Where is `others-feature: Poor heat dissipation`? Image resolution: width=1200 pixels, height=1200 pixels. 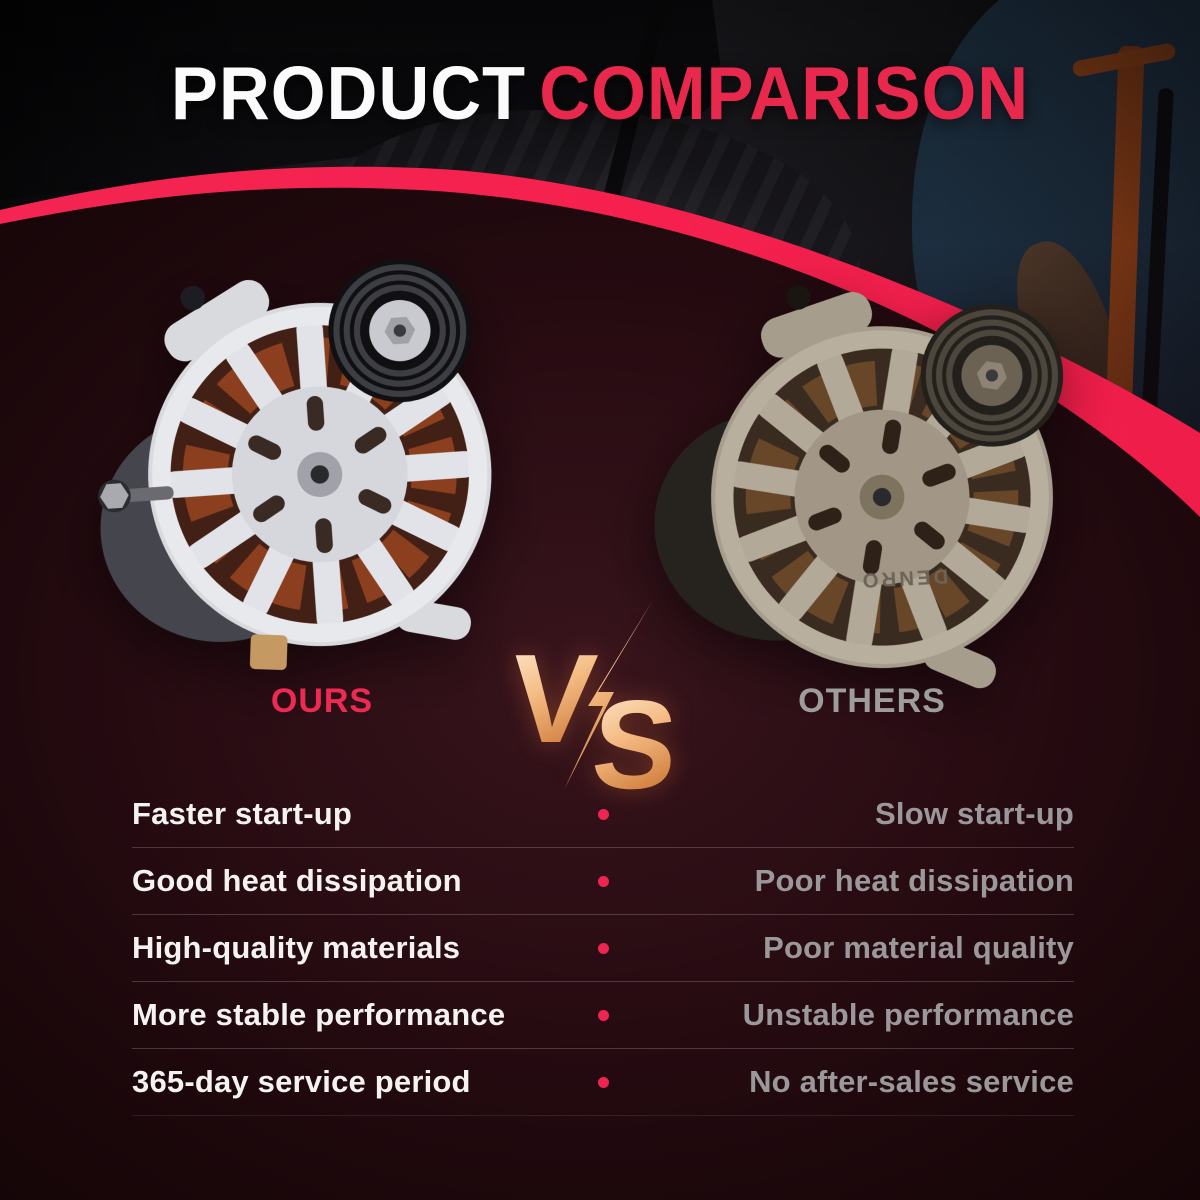
others-feature: Poor heat dissipation is located at coordinates (914, 880).